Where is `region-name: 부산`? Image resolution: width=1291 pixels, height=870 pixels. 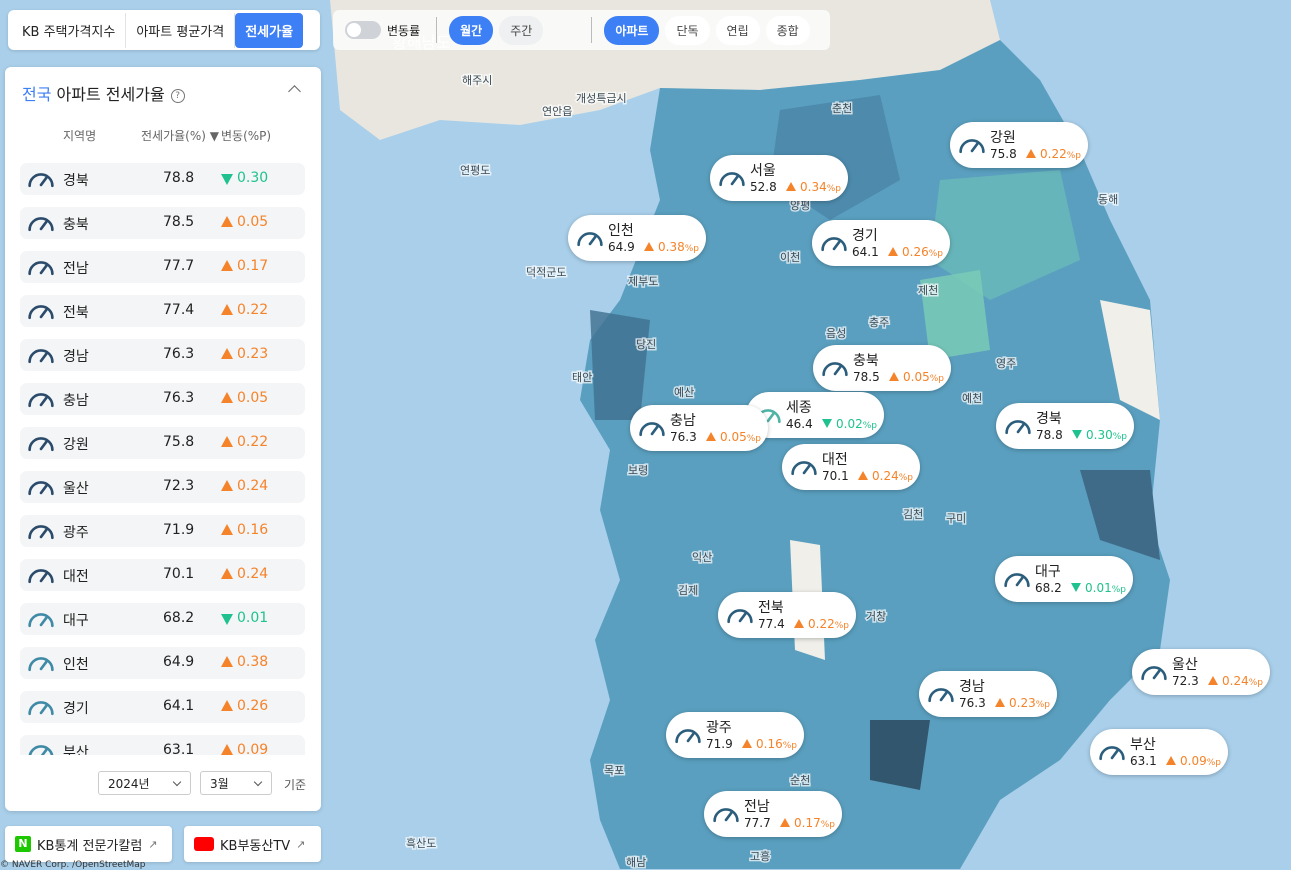
region-name: 부산 is located at coordinates (76, 750).